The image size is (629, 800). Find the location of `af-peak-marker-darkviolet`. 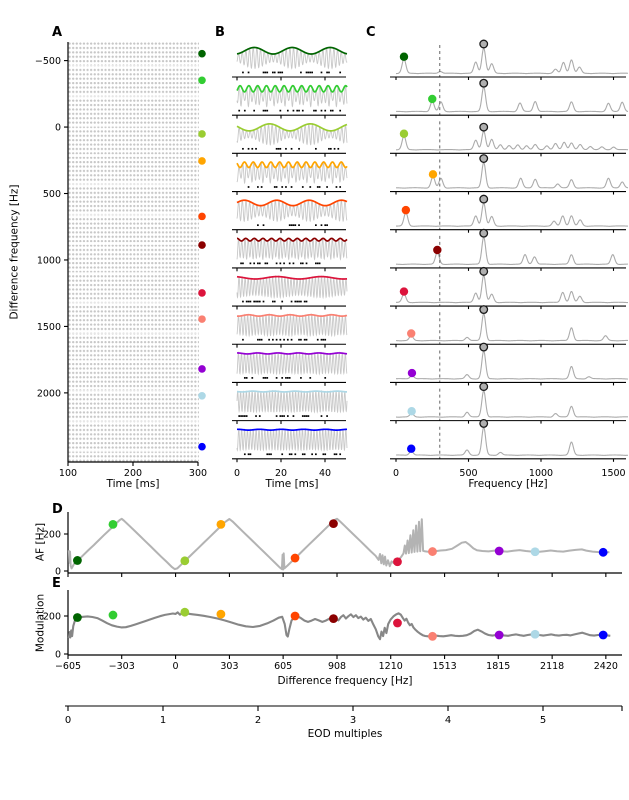

af-peak-marker-darkviolet is located at coordinates (412, 373).